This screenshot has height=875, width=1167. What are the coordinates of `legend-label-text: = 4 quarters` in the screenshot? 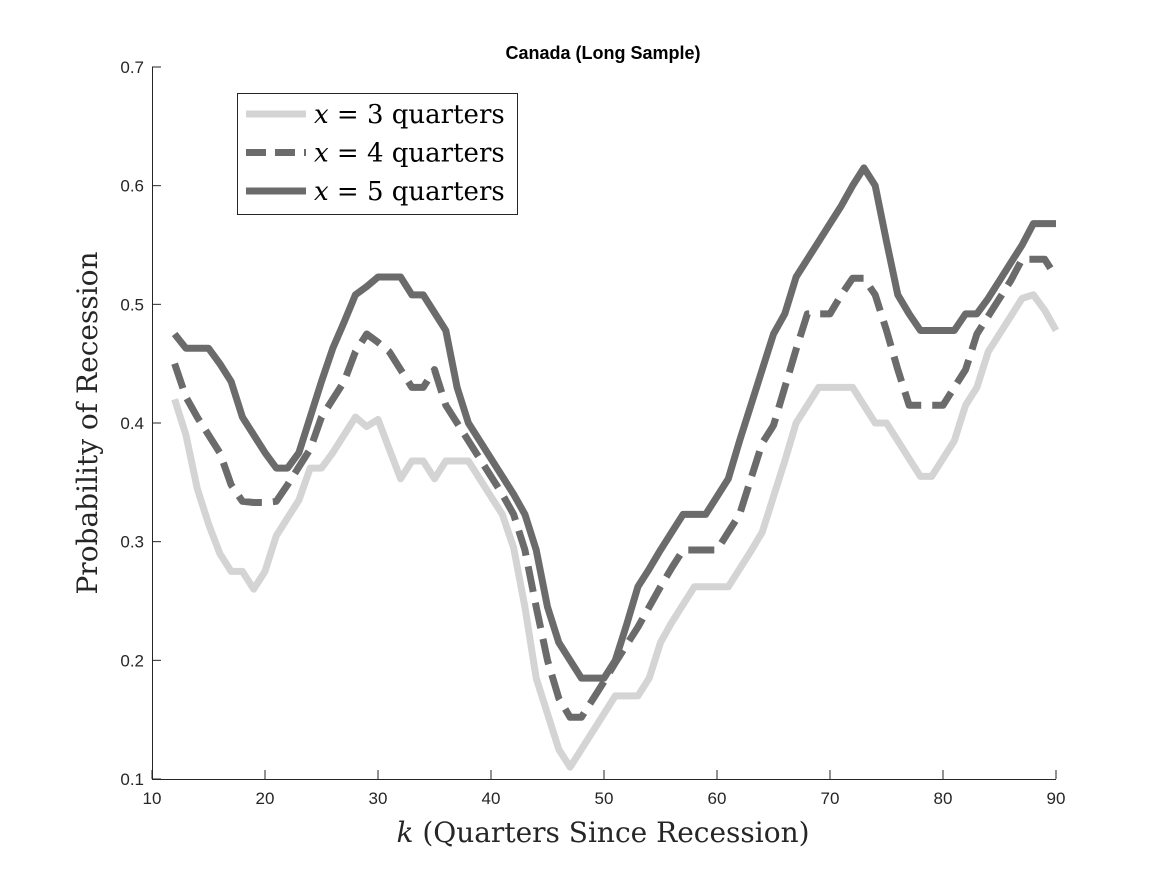 It's located at (417, 154).